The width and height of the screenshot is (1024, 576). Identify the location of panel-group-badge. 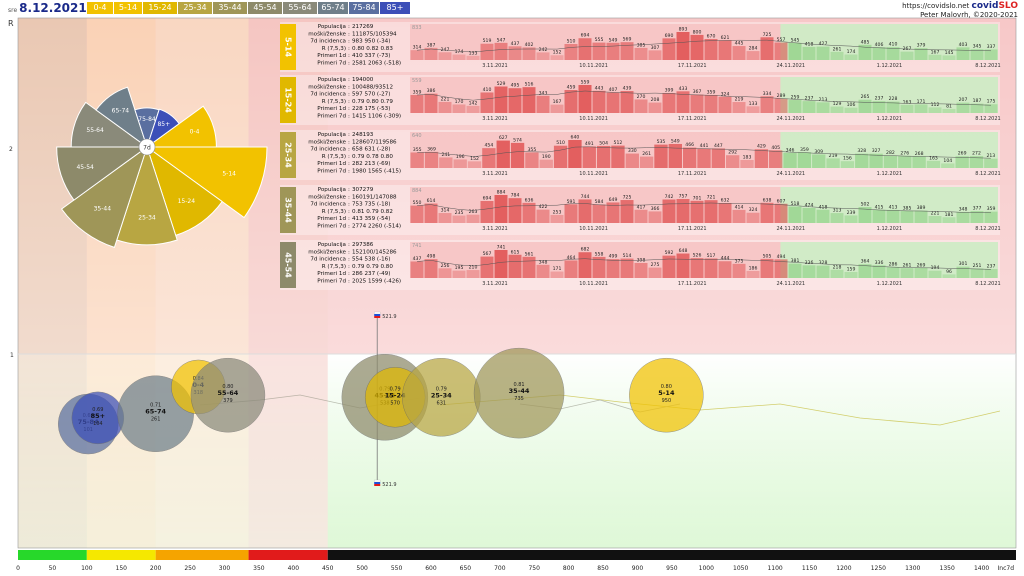
(288, 265).